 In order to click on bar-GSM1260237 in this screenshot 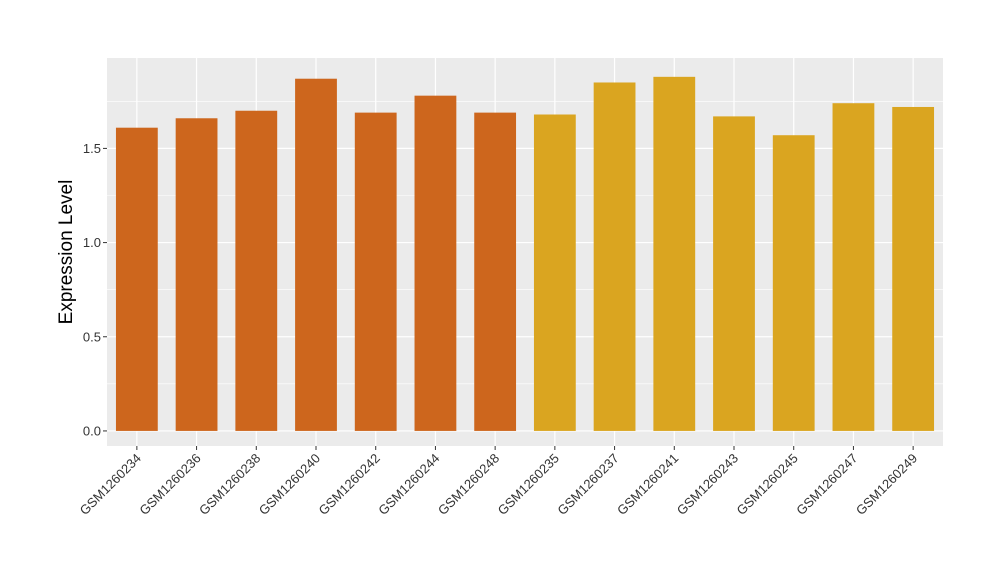, I will do `click(614, 256)`.